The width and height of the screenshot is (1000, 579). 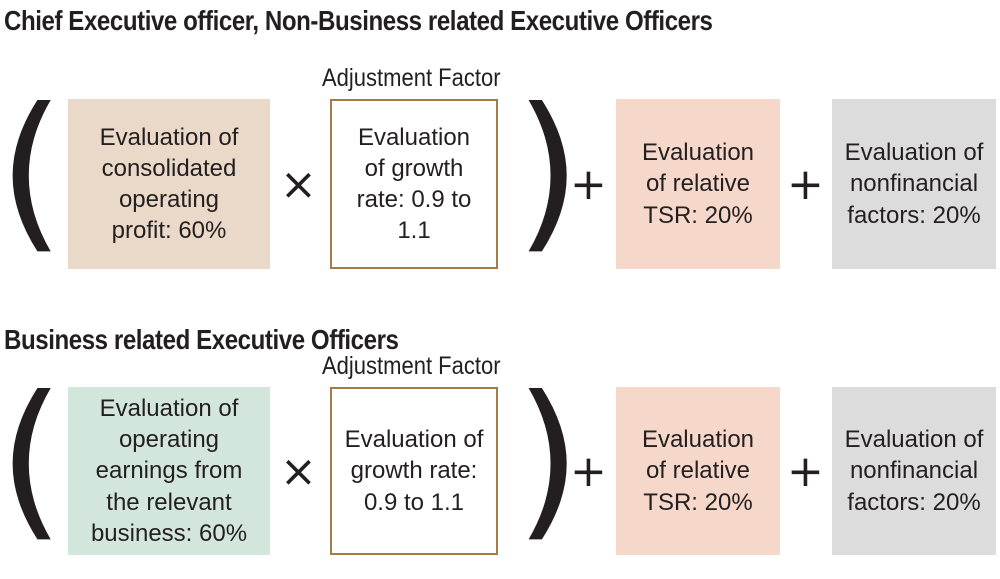 What do you see at coordinates (201, 339) in the screenshot?
I see `section-title-business: Business related Executive Officers` at bounding box center [201, 339].